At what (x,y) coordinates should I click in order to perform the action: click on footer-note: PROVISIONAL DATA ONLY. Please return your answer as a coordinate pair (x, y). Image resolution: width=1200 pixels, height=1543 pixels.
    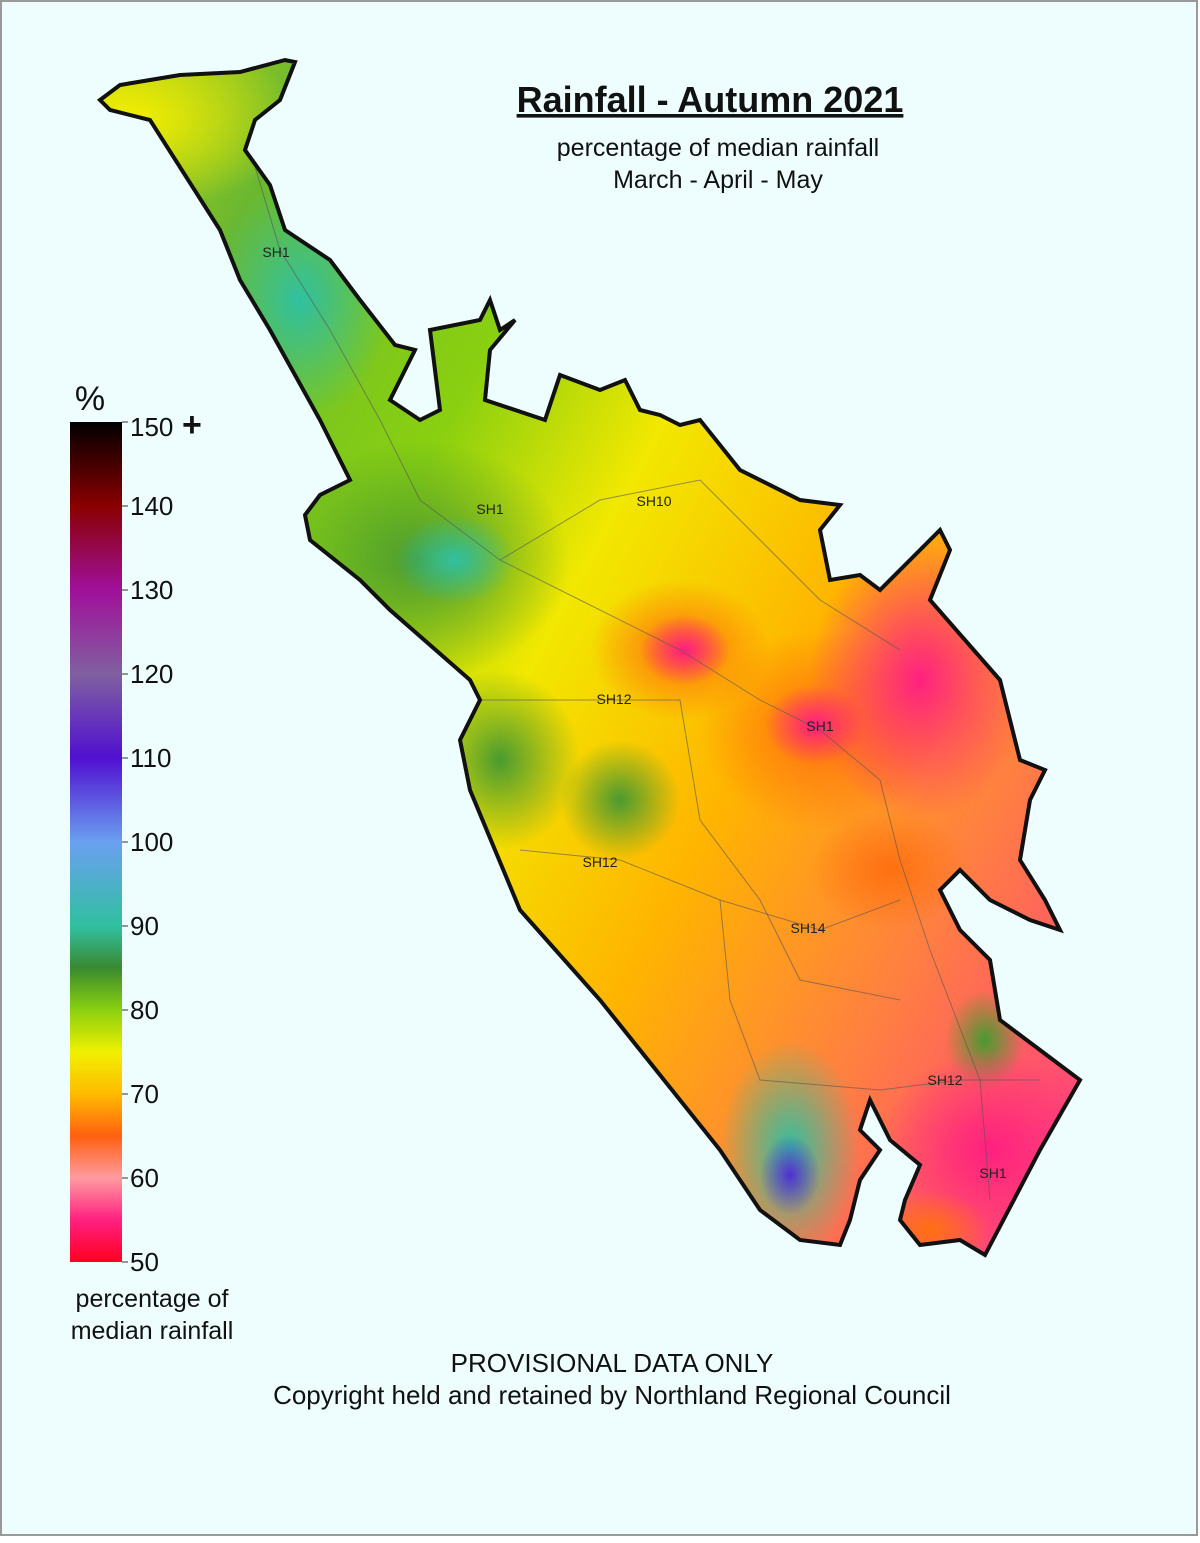
    Looking at the image, I should click on (612, 1363).